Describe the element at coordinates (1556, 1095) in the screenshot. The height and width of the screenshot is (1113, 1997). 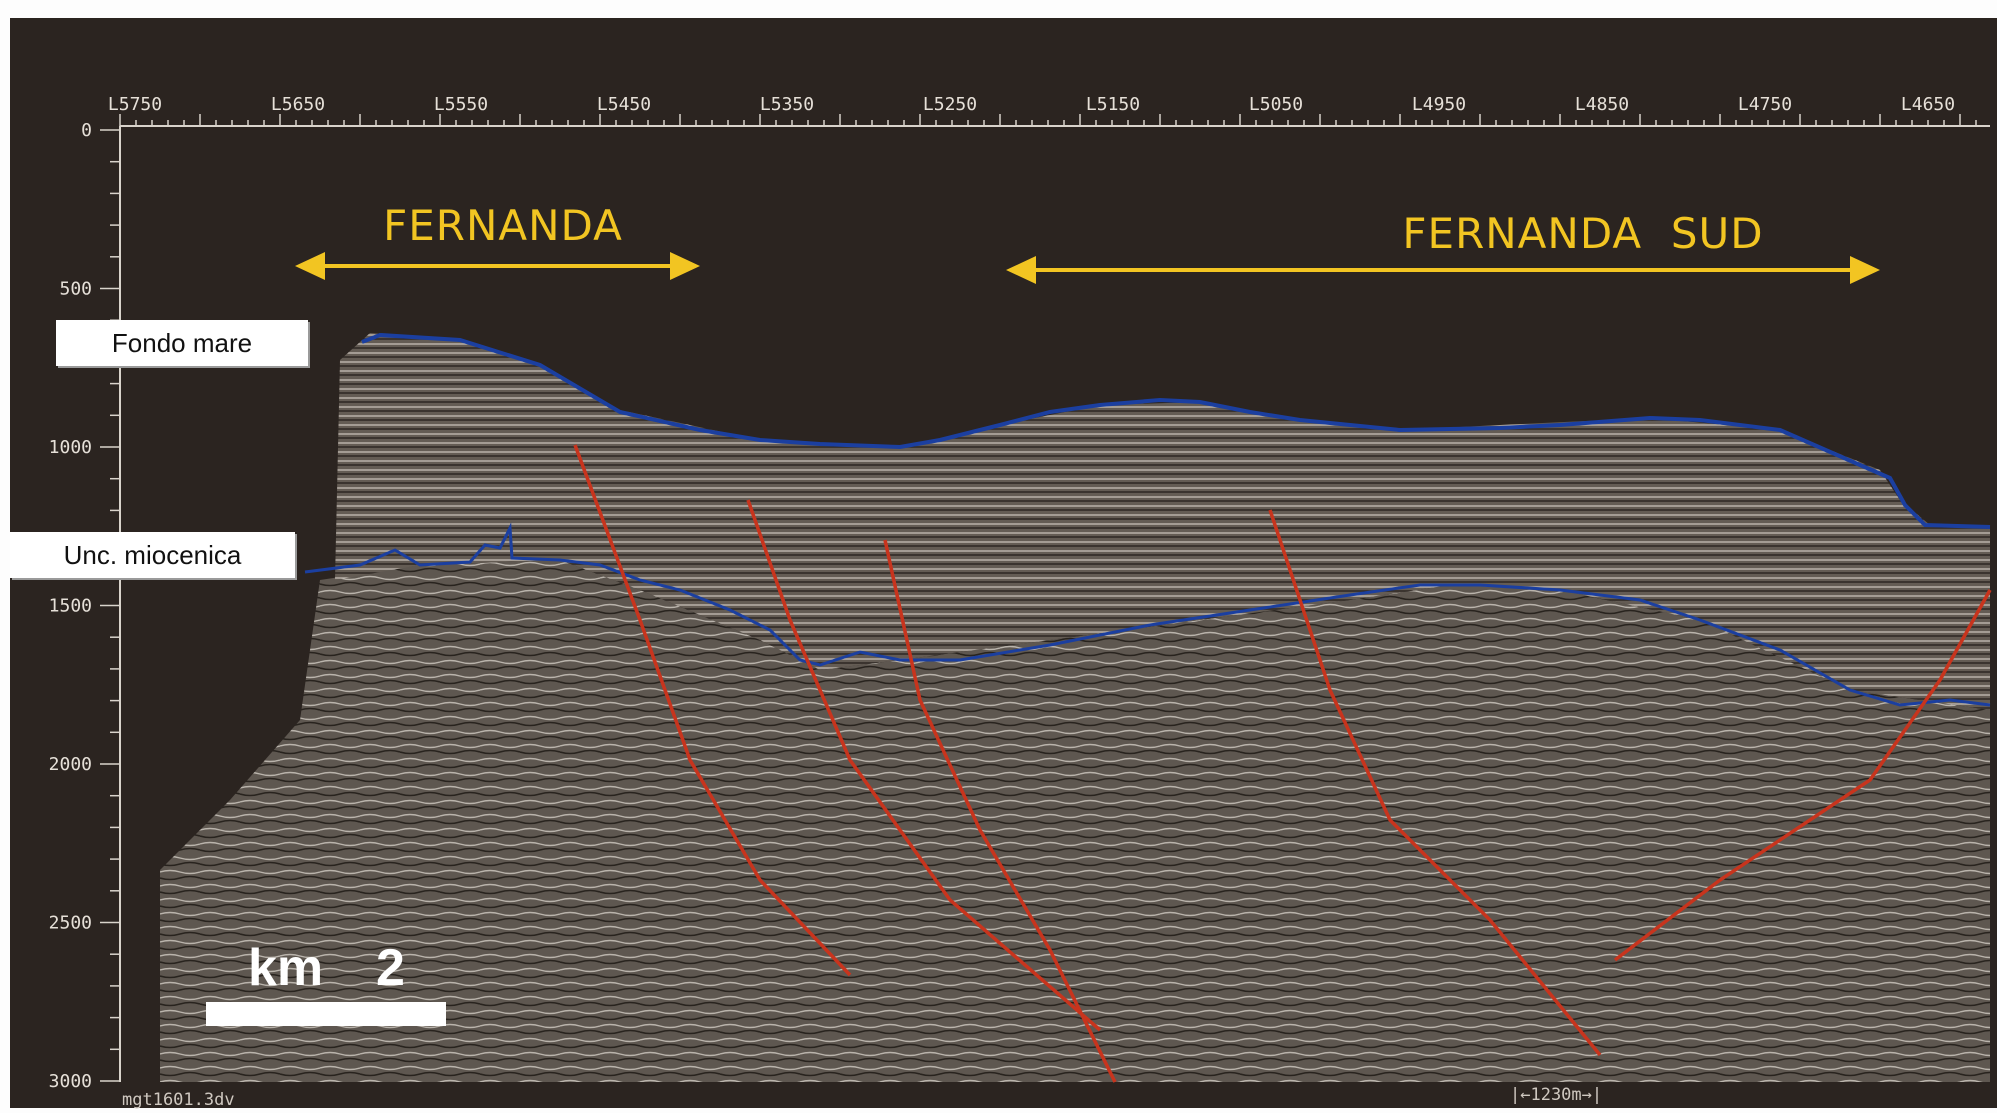
I see `distance-marker: |←1230m→|` at that location.